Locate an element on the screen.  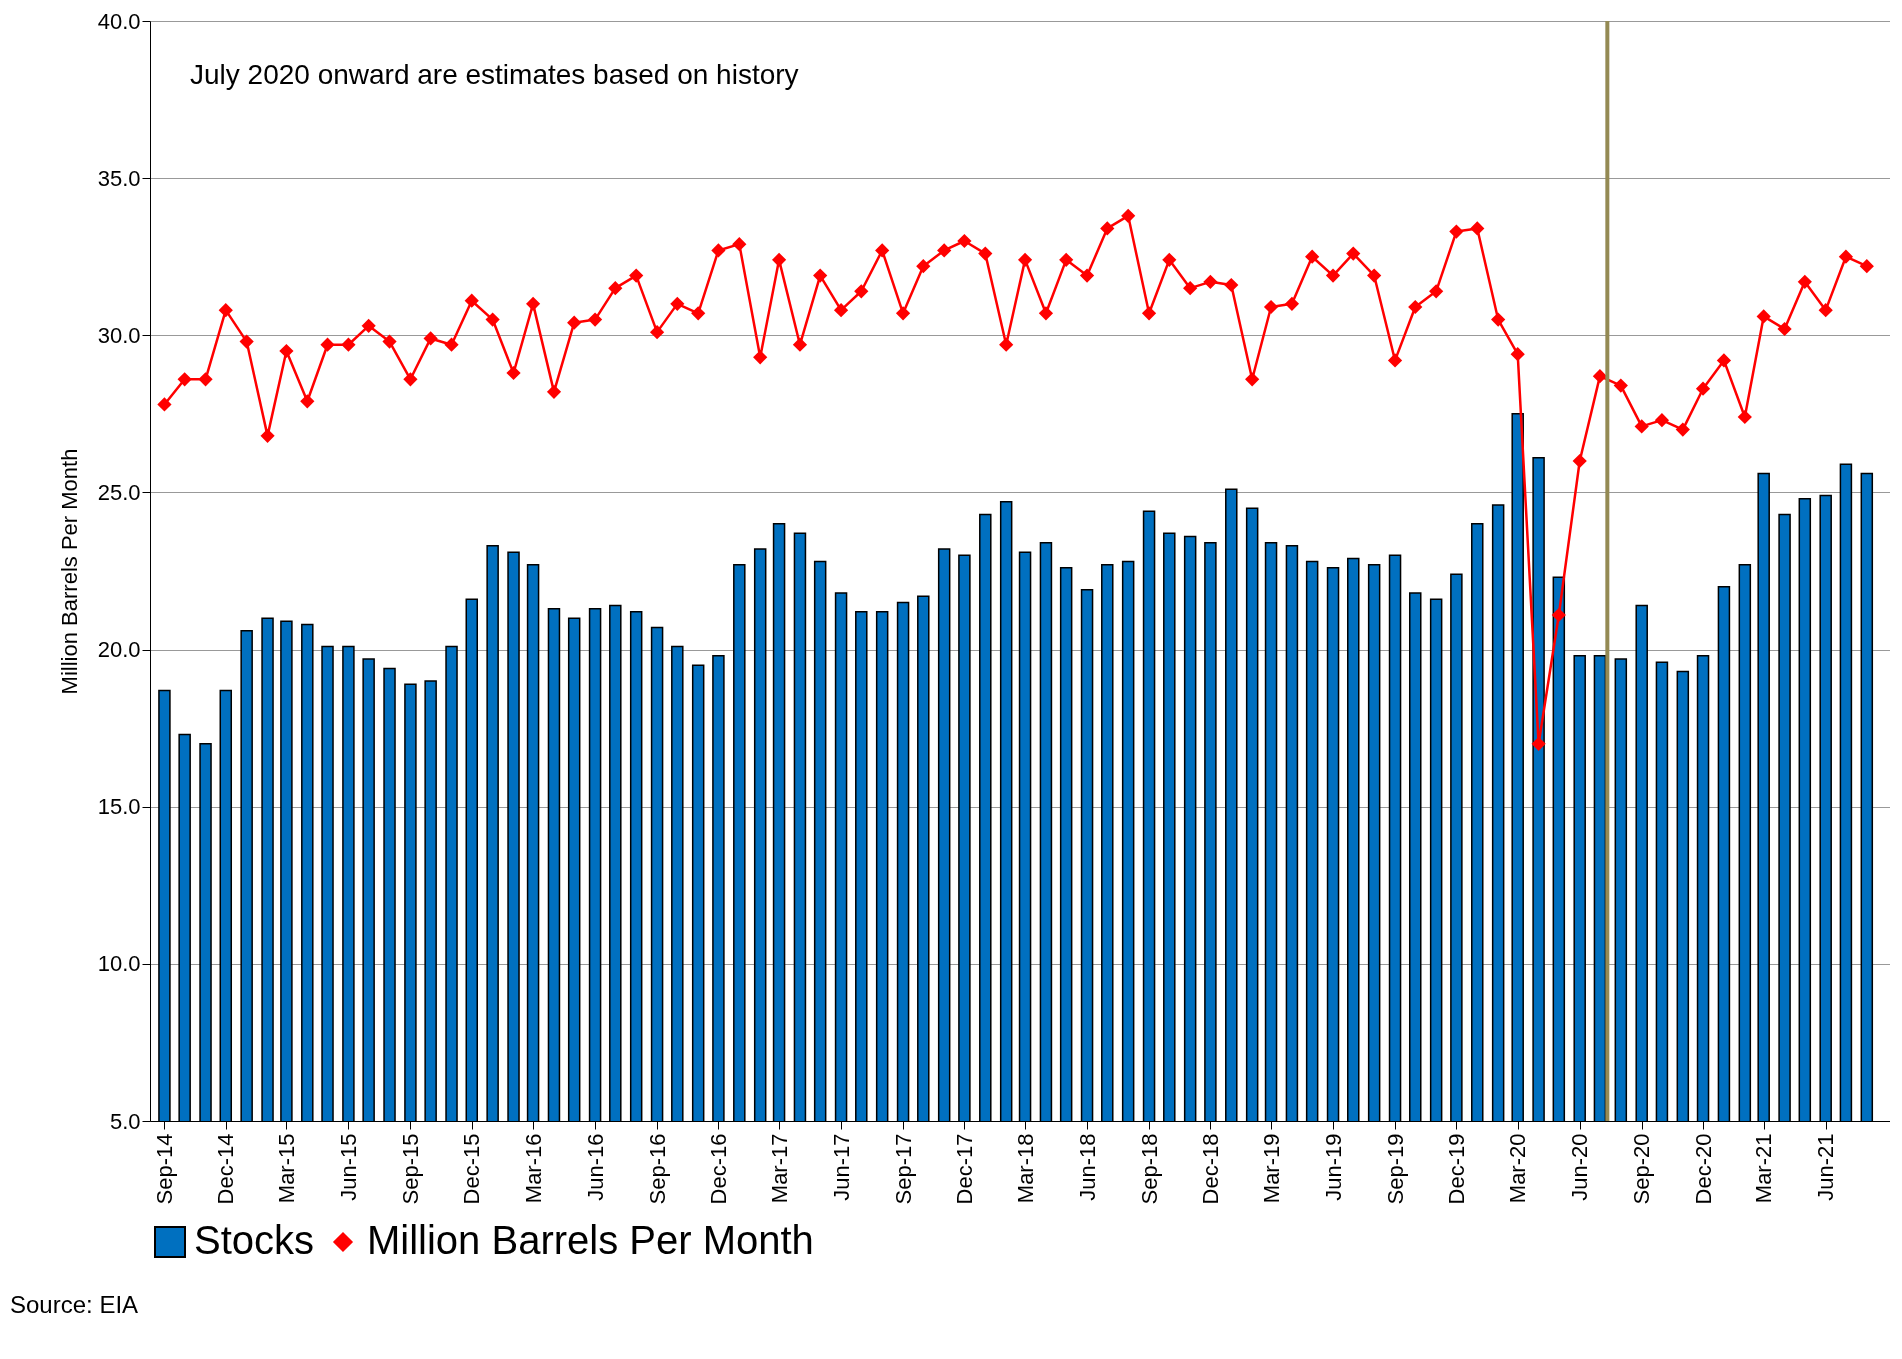
source-note: Source: EIA is located at coordinates (74, 1304).